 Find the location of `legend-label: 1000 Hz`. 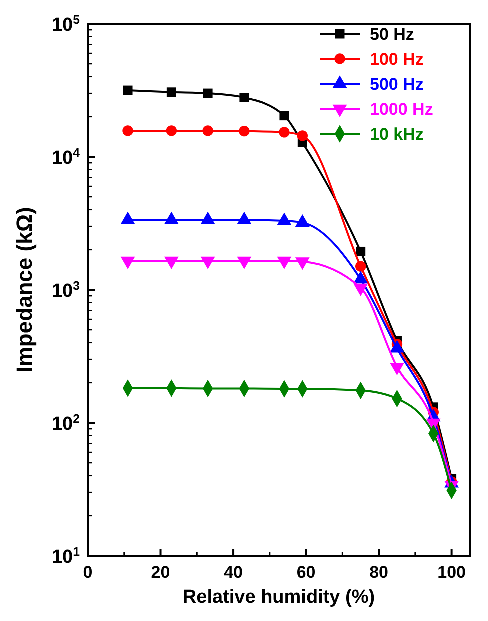

legend-label: 1000 Hz is located at coordinates (402, 109).